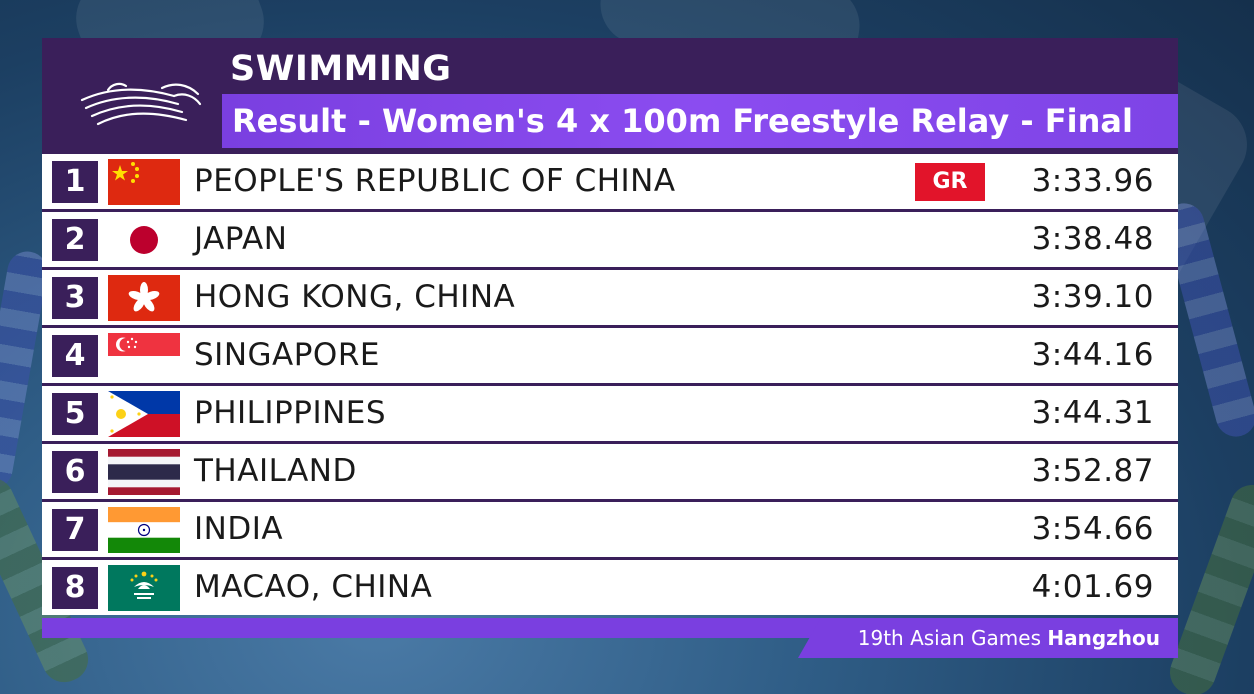  Describe the element at coordinates (144, 588) in the screenshot. I see `macao-flag-icon` at that location.